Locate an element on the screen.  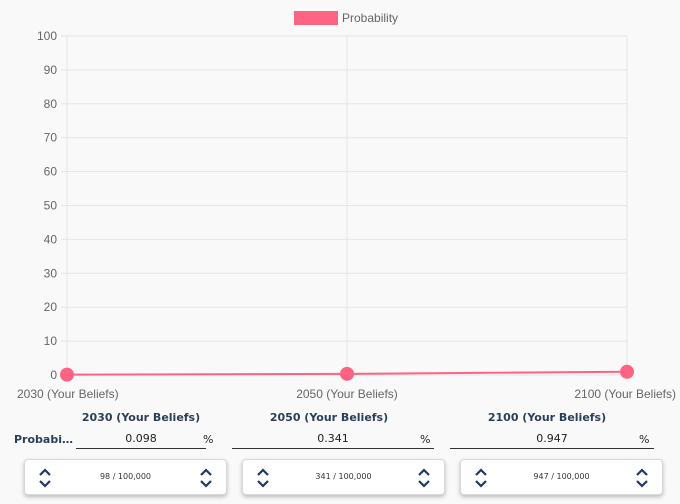
stepper-2050: 341 / 100,000 is located at coordinates (343, 477).